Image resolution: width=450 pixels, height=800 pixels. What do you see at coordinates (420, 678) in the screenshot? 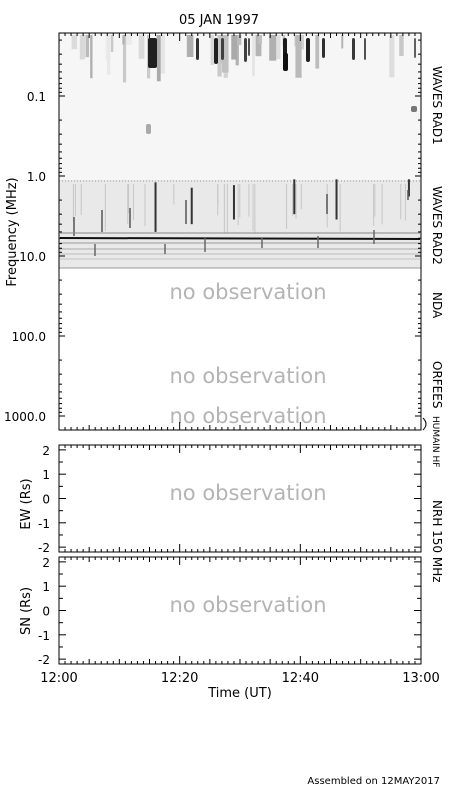
I see `time-tick-label: 13:00` at bounding box center [420, 678].